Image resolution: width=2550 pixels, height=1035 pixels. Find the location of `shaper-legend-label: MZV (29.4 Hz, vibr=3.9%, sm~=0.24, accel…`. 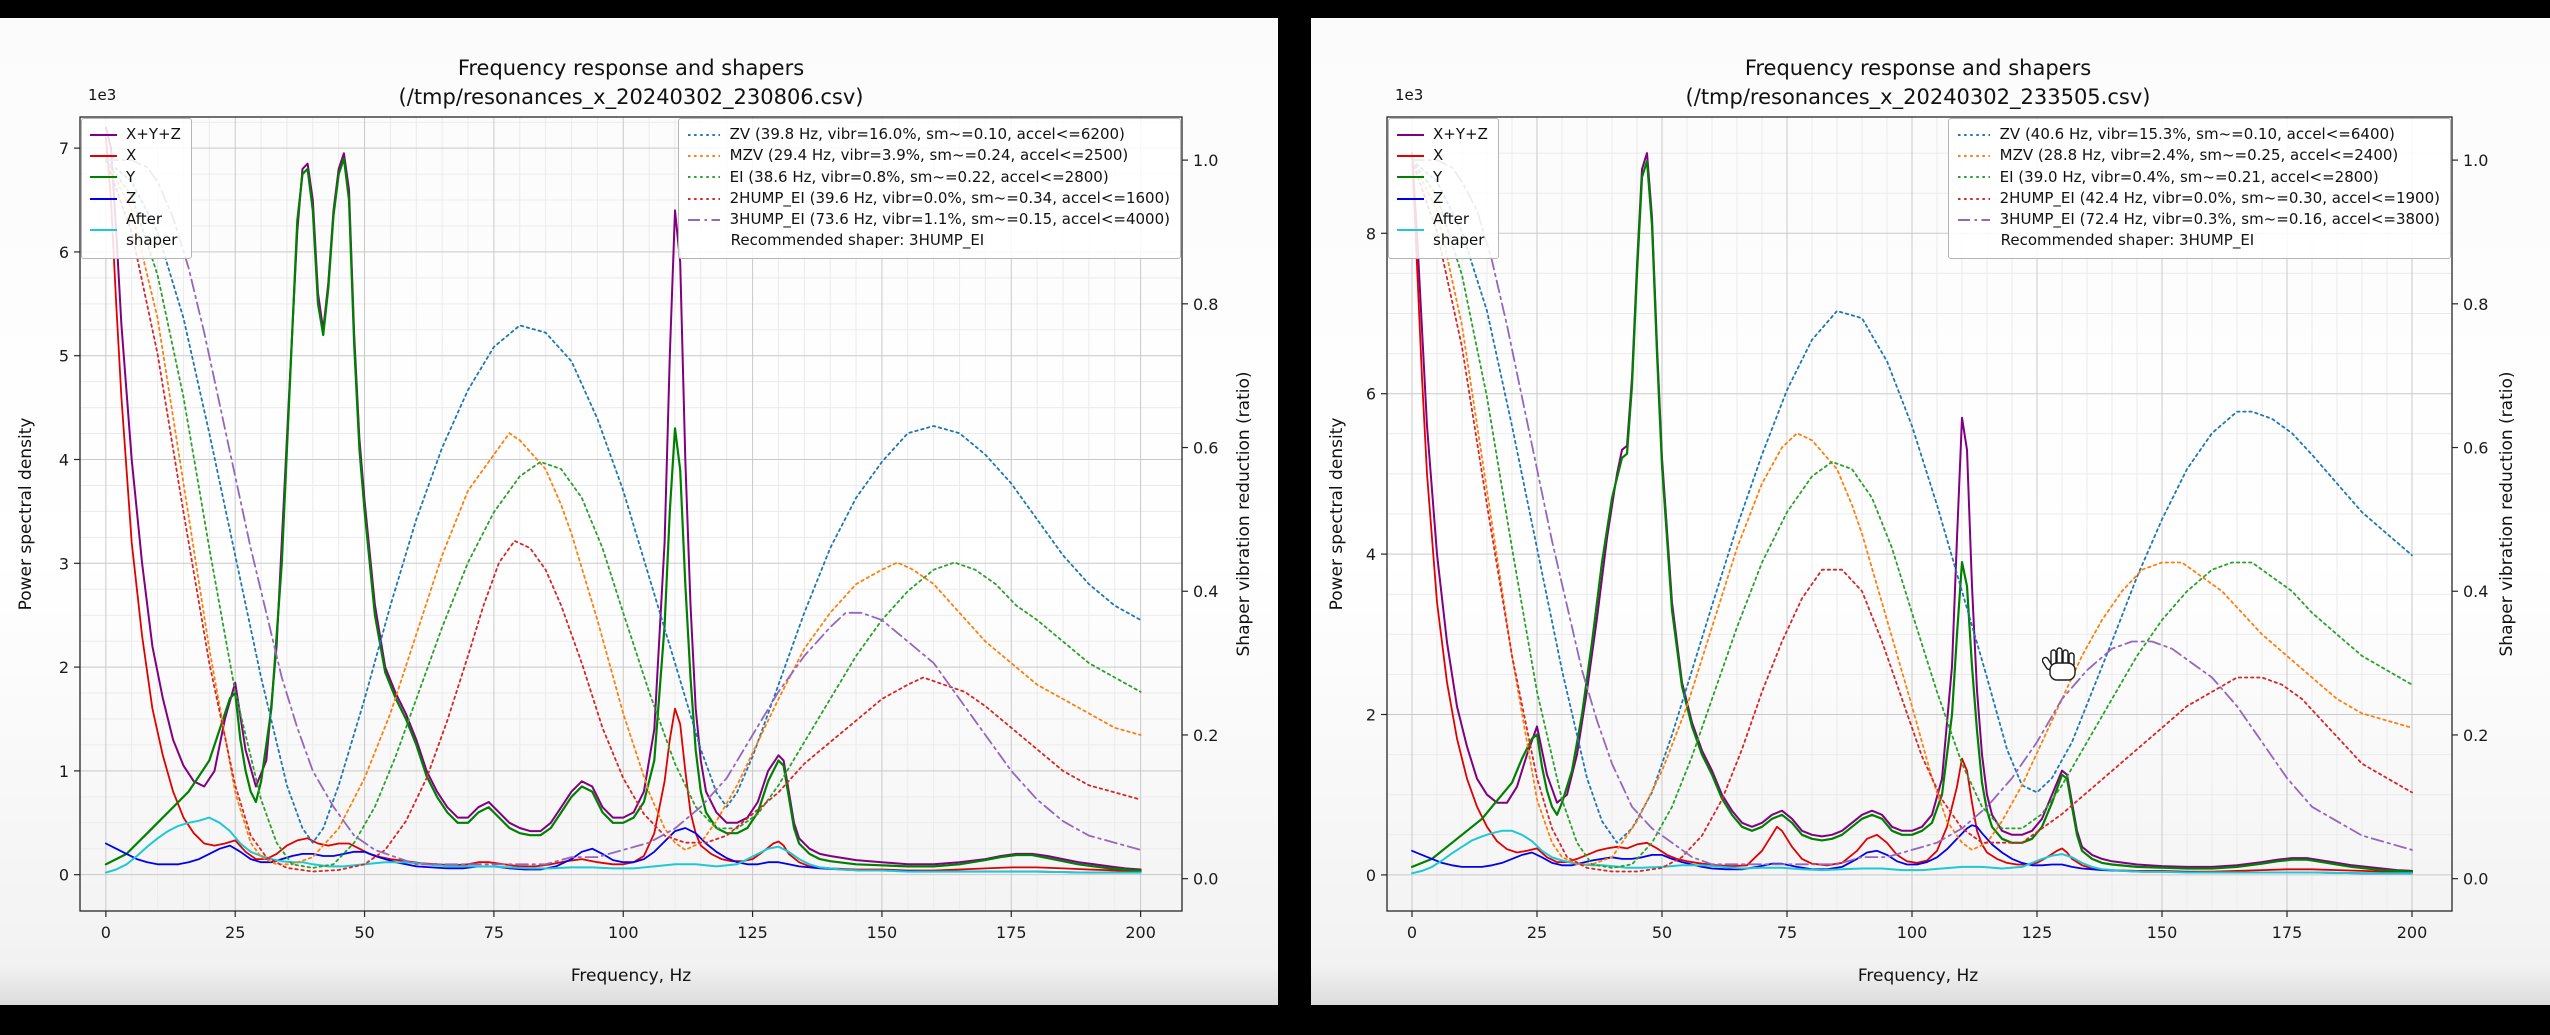

shaper-legend-label: MZV (29.4 Hz, vibr=3.9%, sm~=0.24, accel… is located at coordinates (929, 155).